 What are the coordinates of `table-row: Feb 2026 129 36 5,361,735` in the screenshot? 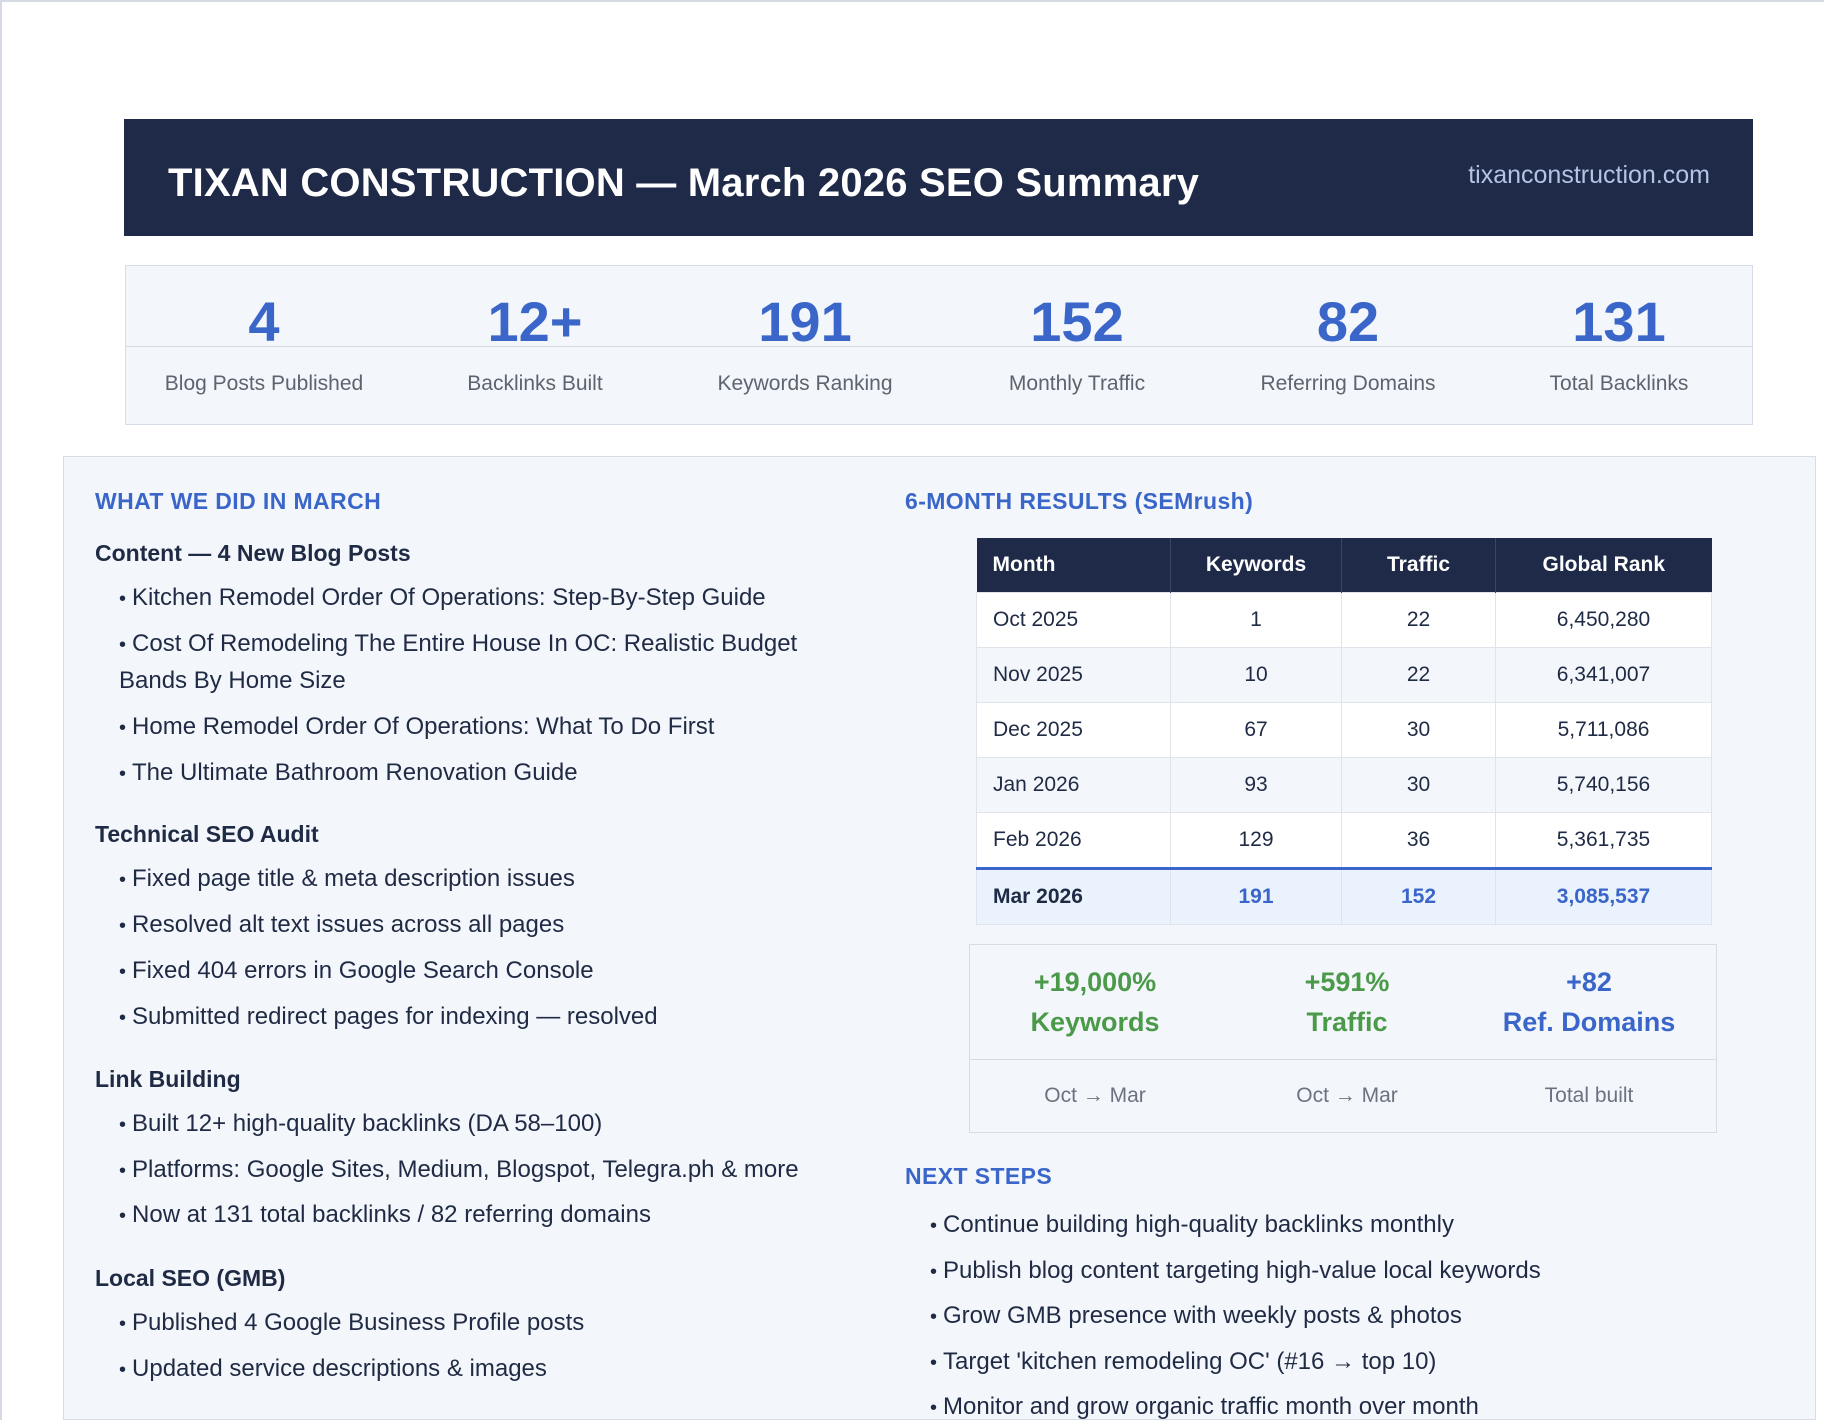 It's located at (1344, 840).